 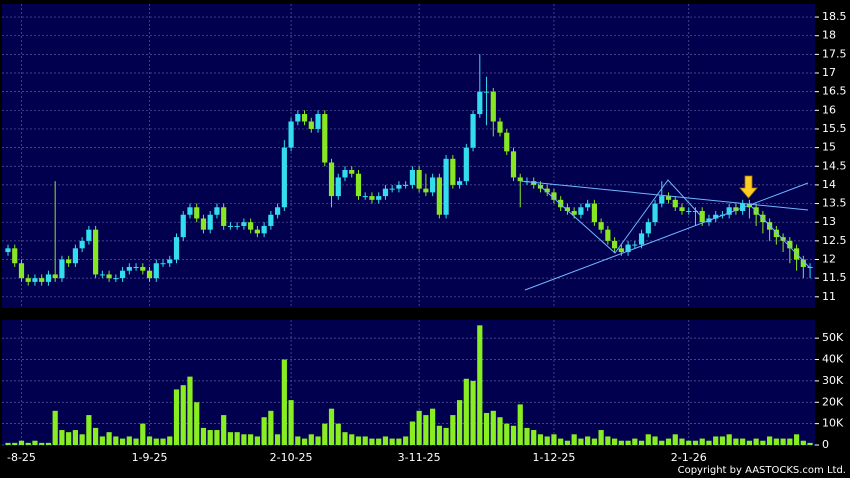 What do you see at coordinates (829, 259) in the screenshot?
I see `y-tick-label: 12` at bounding box center [829, 259].